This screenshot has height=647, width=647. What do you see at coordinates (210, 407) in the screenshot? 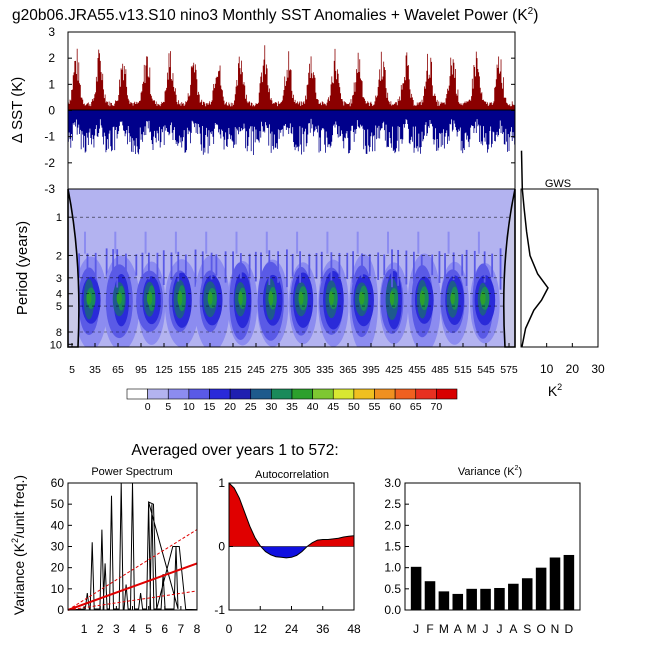
I see `colorbar-label: 15` at bounding box center [210, 407].